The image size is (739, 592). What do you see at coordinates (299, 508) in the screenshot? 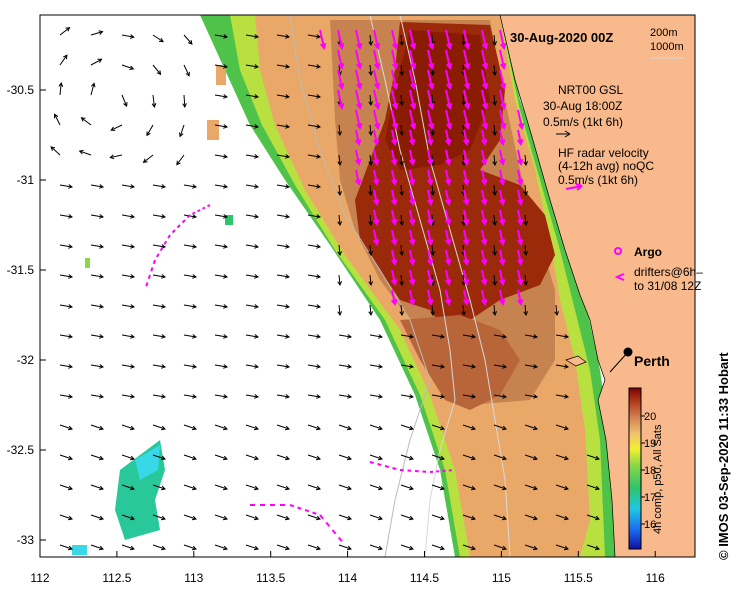
I see `drifter-segment` at bounding box center [299, 508].